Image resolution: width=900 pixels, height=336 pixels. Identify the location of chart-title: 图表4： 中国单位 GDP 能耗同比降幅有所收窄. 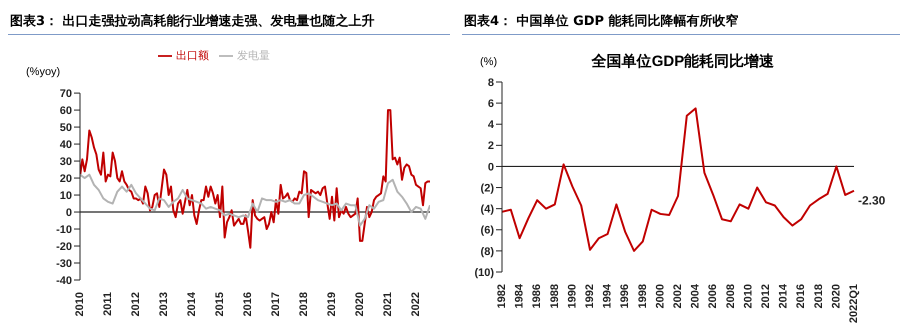
(681, 21).